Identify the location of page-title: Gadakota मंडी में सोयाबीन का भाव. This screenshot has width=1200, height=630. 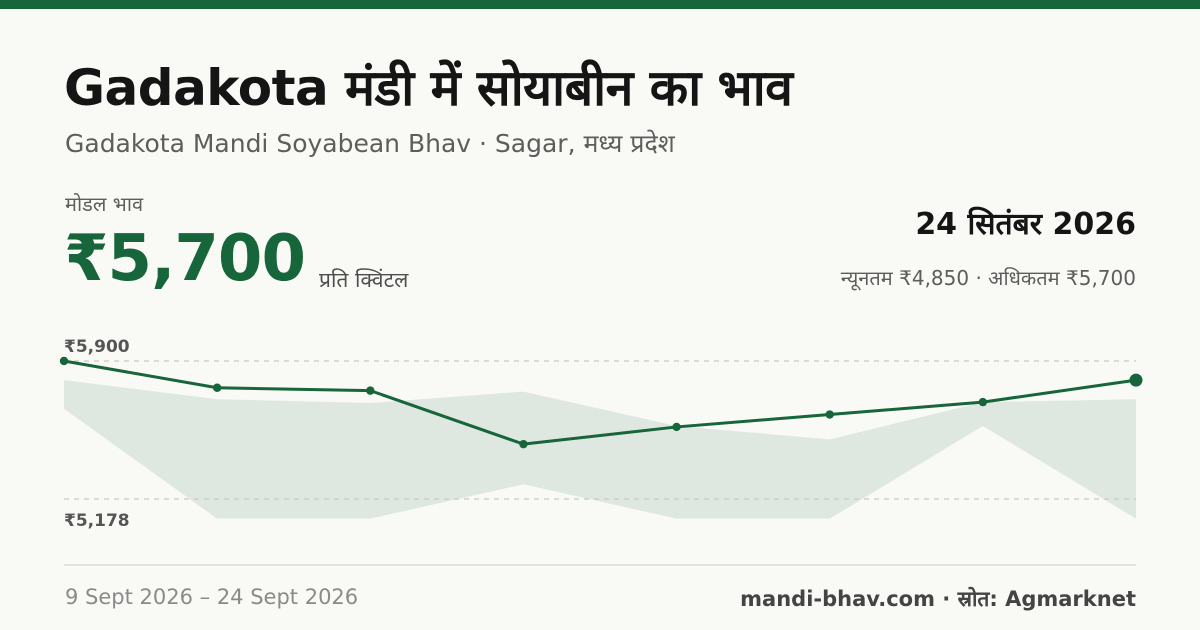
(428, 88).